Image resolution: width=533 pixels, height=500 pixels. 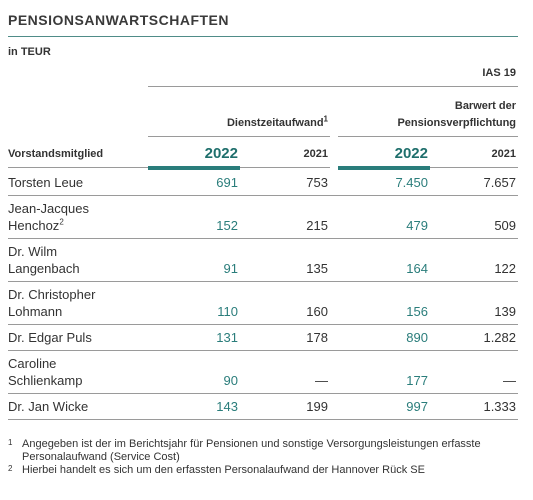 What do you see at coordinates (285, 303) in the screenshot?
I see `cell: 160` at bounding box center [285, 303].